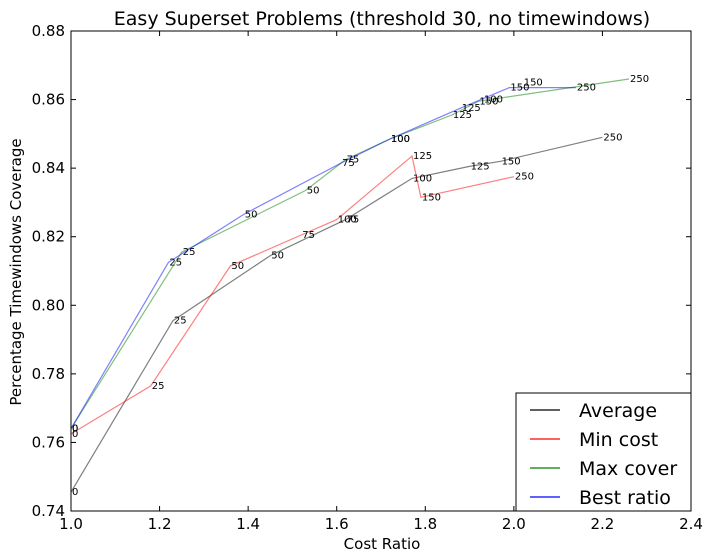 This screenshot has width=714, height=558. I want to click on y-axis-label: Percentage Timewindows Coverage, so click(16, 271).